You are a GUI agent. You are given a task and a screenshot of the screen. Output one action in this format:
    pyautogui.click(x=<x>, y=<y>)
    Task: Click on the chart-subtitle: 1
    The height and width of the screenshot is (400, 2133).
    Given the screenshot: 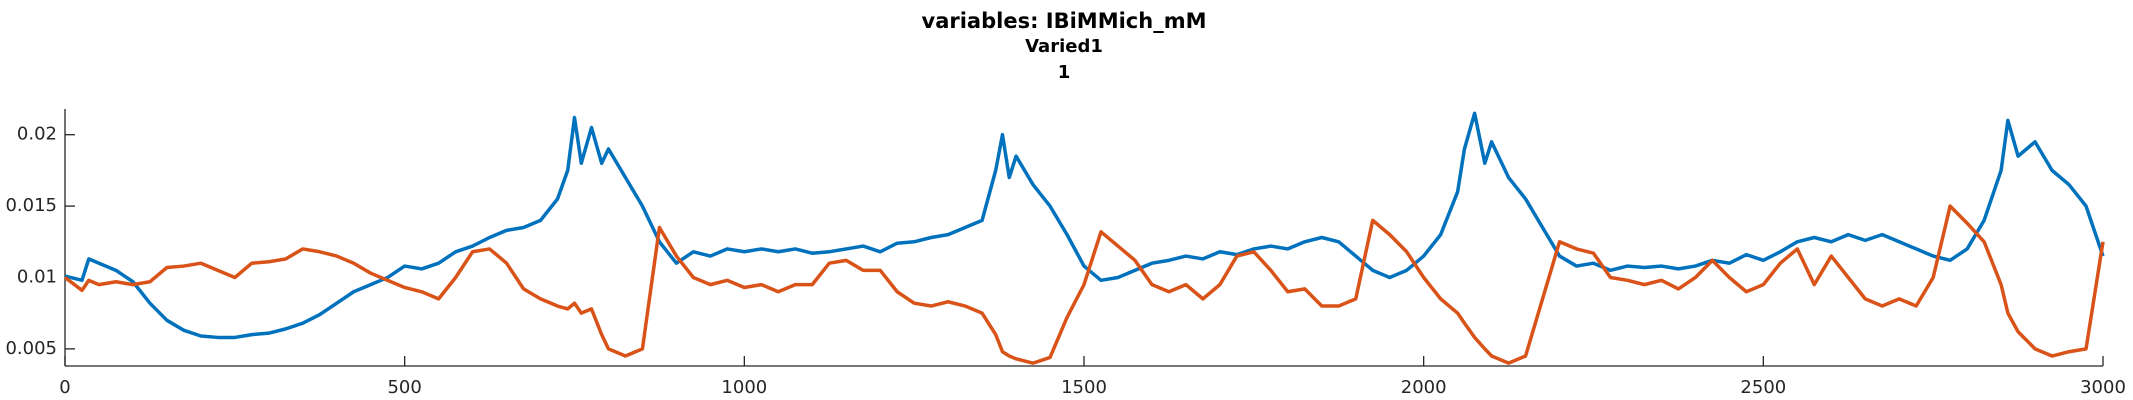 What is the action you would take?
    pyautogui.click(x=1064, y=72)
    